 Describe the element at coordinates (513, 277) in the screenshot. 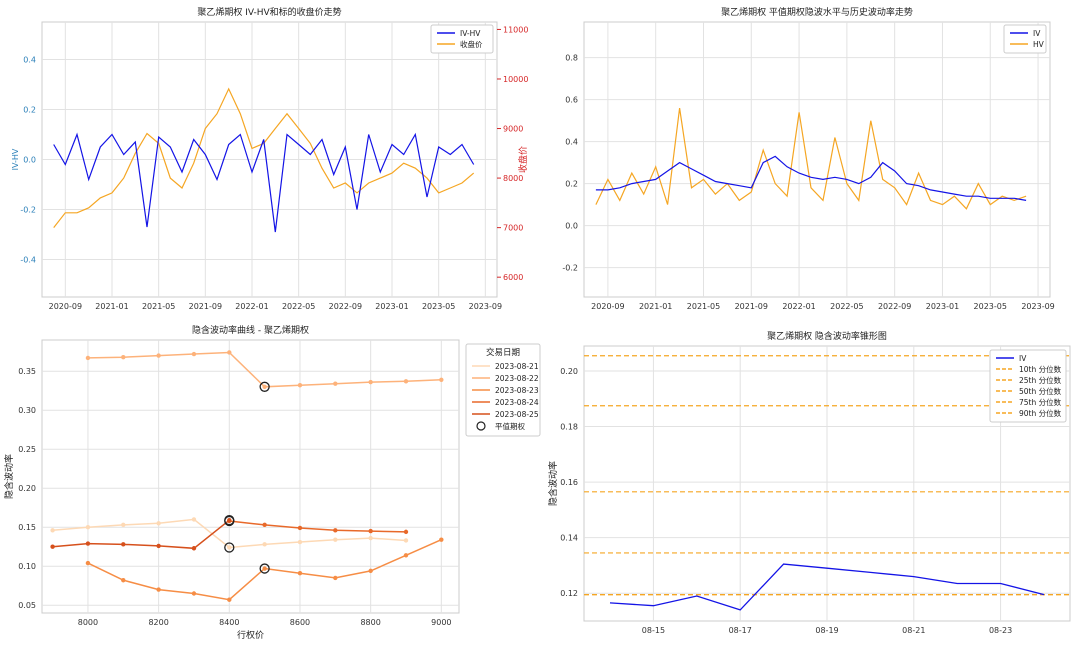

I see `y2-tick-label: 6000` at that location.